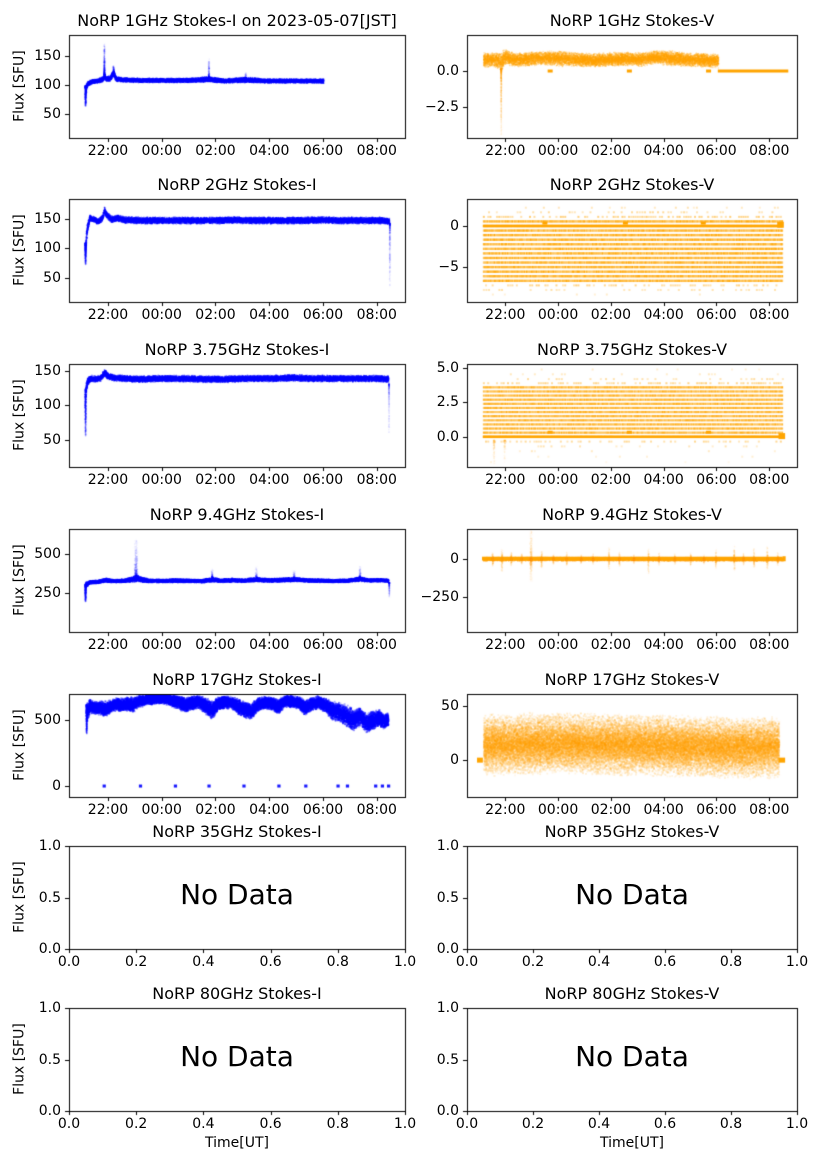  I want to click on subplot-title: NoRP 2GHz Stokes-V, so click(632, 184).